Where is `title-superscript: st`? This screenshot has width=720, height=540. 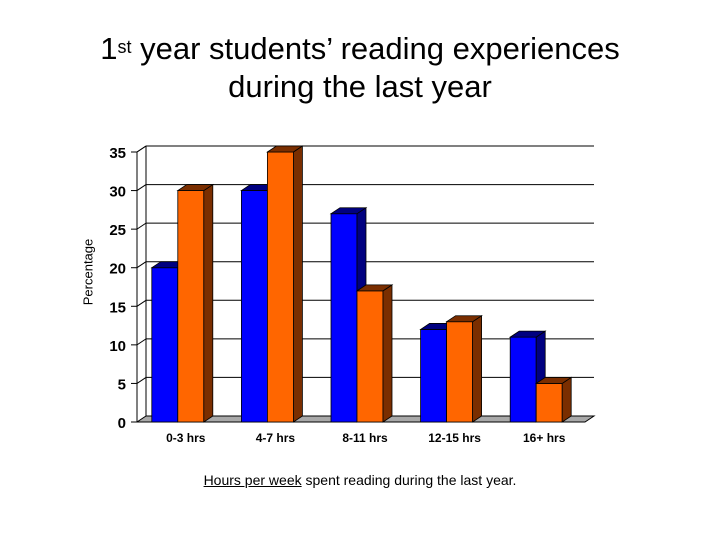
title-superscript: st is located at coordinates (124, 47).